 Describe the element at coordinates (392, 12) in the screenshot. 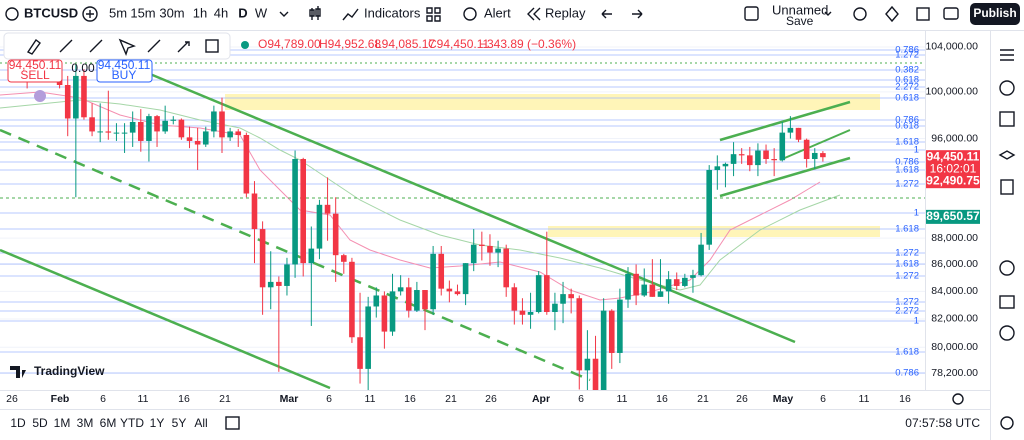

I see `indicators-button: Indicators` at that location.